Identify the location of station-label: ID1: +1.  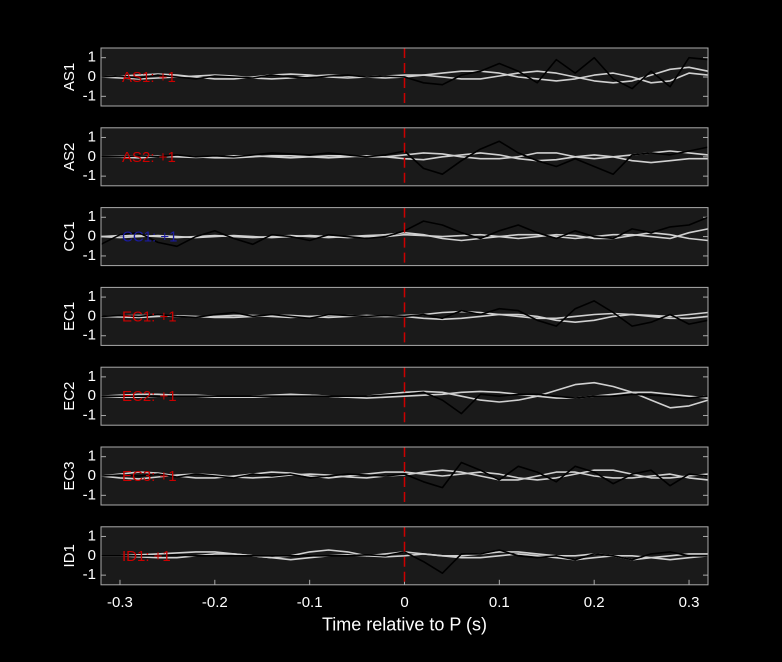
(146, 556).